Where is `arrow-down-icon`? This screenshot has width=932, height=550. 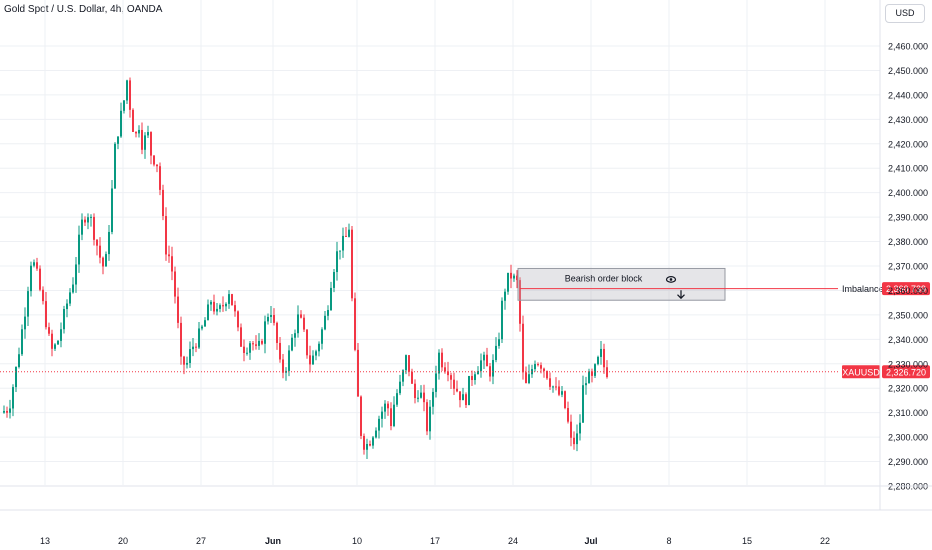
arrow-down-icon is located at coordinates (681, 295).